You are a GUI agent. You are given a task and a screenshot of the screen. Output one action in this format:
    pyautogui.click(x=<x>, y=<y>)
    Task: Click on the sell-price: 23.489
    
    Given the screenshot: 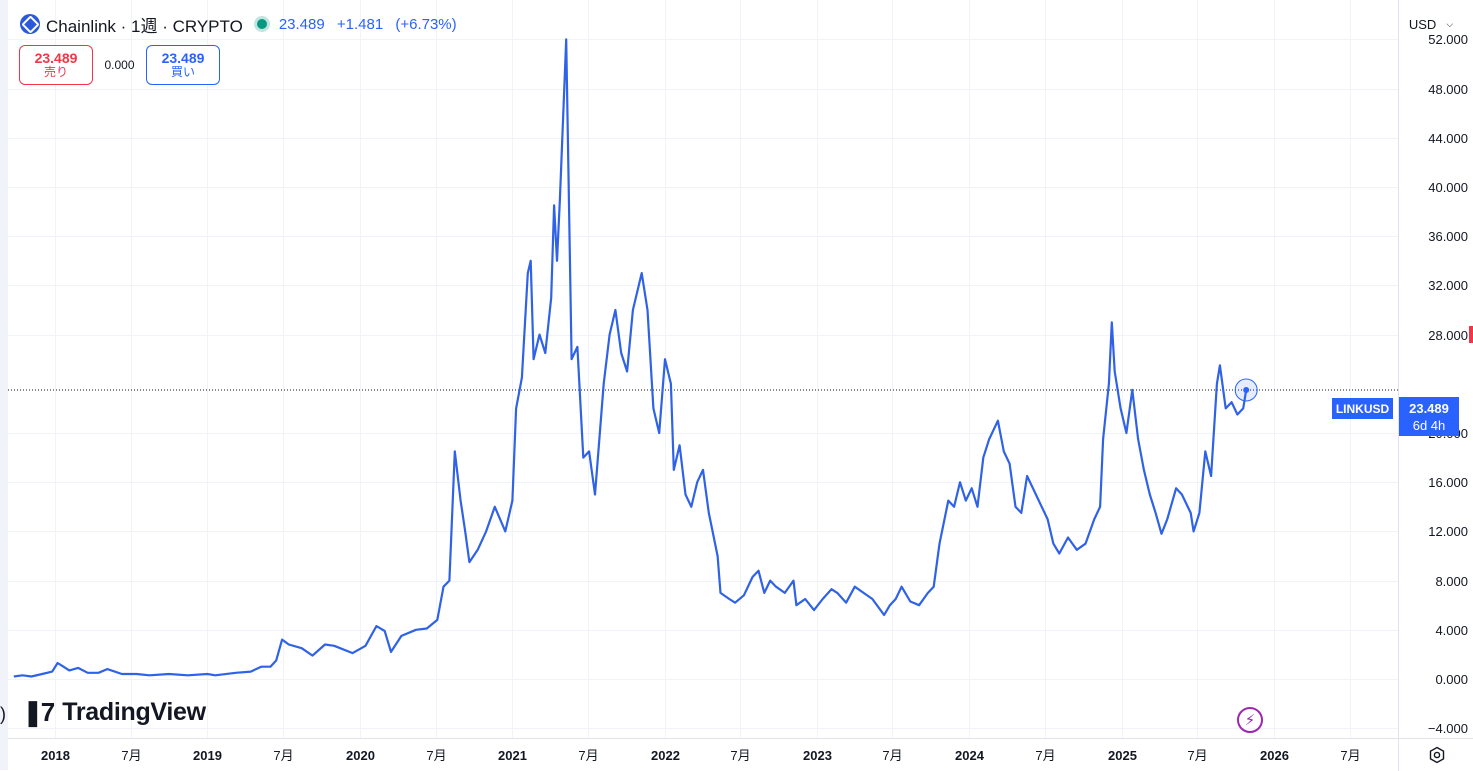 What is the action you would take?
    pyautogui.click(x=56, y=58)
    